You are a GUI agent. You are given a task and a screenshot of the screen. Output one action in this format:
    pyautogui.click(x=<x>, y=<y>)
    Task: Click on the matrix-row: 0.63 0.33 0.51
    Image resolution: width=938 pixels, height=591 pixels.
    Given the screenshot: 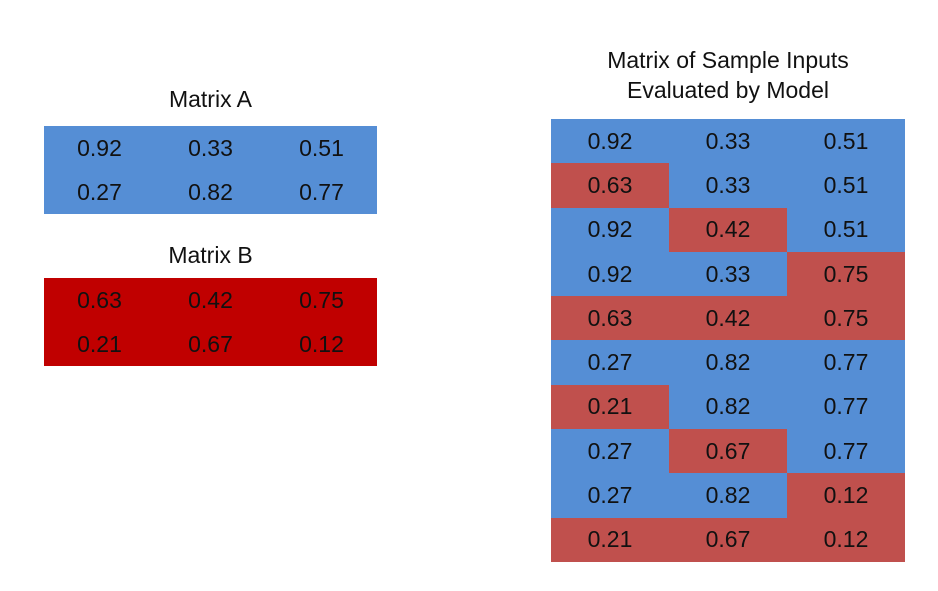 What is the action you would take?
    pyautogui.click(x=728, y=185)
    